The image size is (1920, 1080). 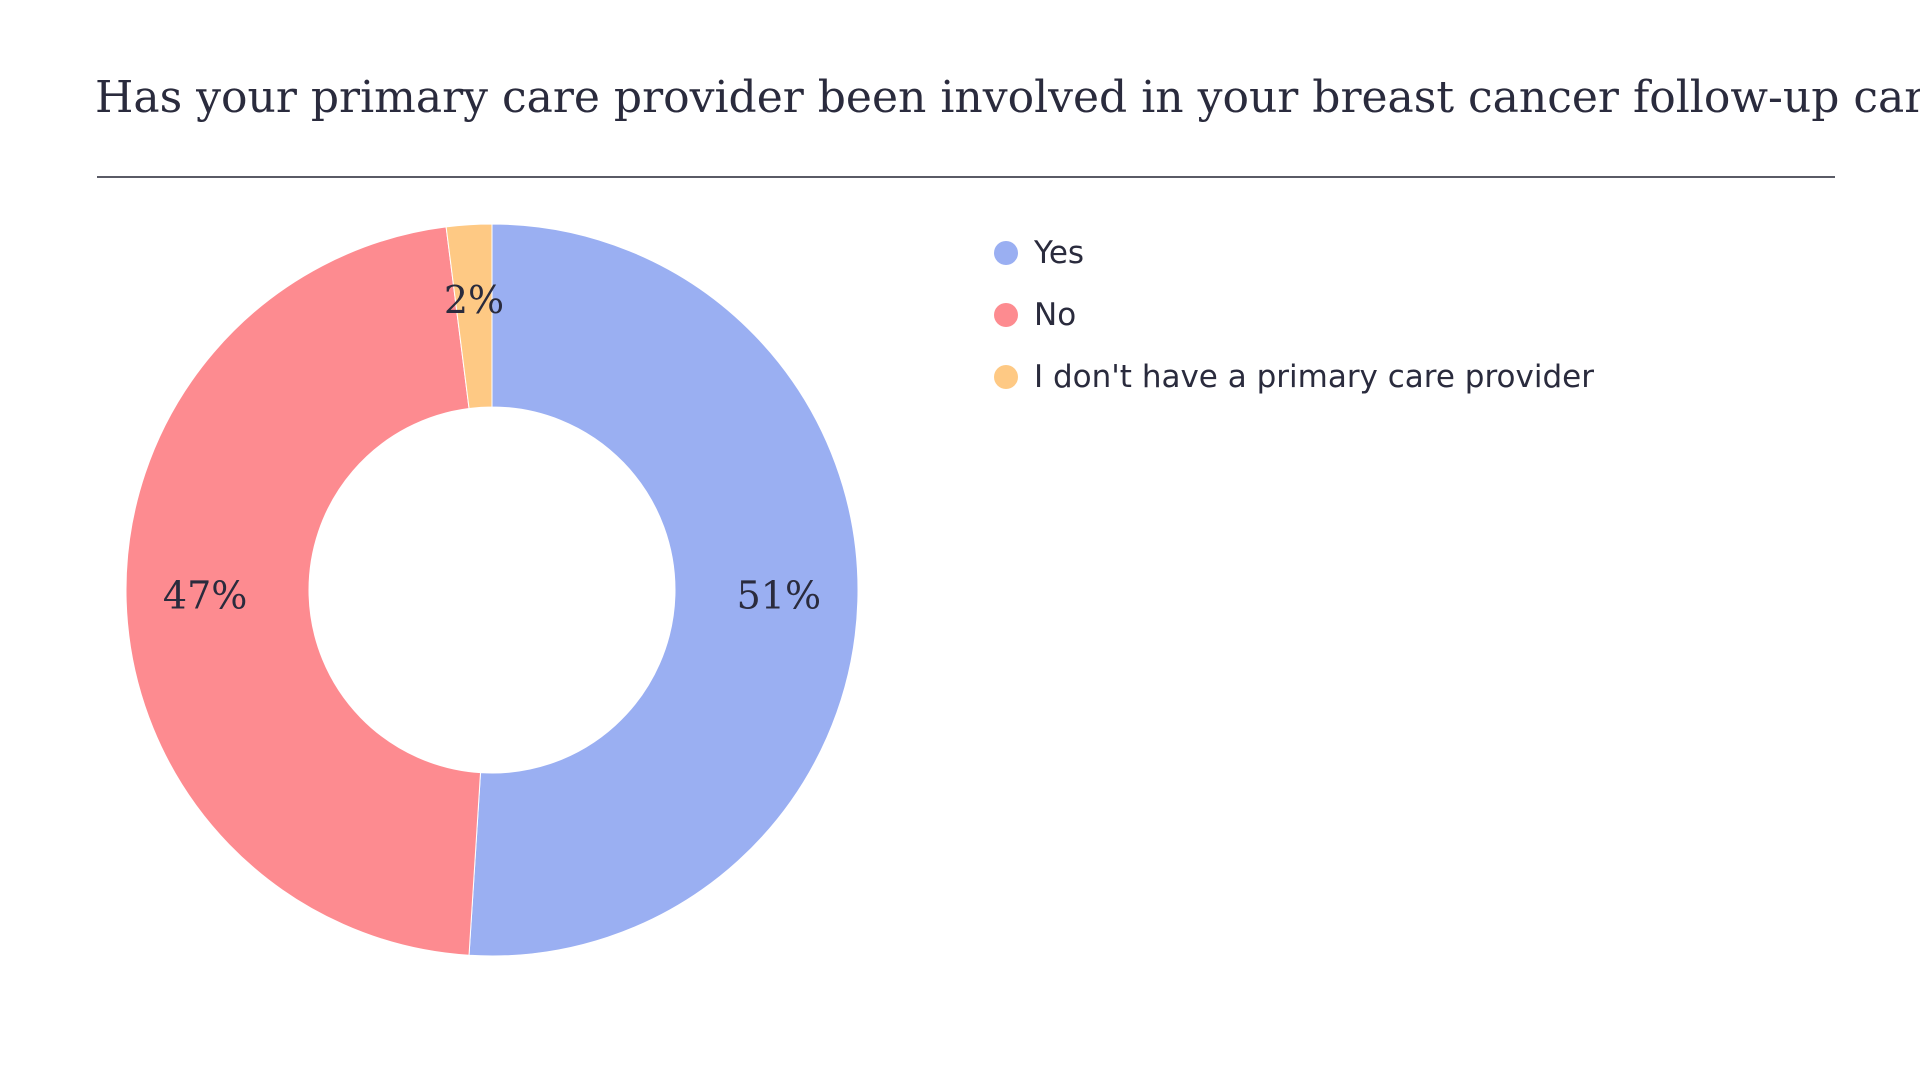 What do you see at coordinates (1294, 253) in the screenshot?
I see `legend-item-yes: Yes` at bounding box center [1294, 253].